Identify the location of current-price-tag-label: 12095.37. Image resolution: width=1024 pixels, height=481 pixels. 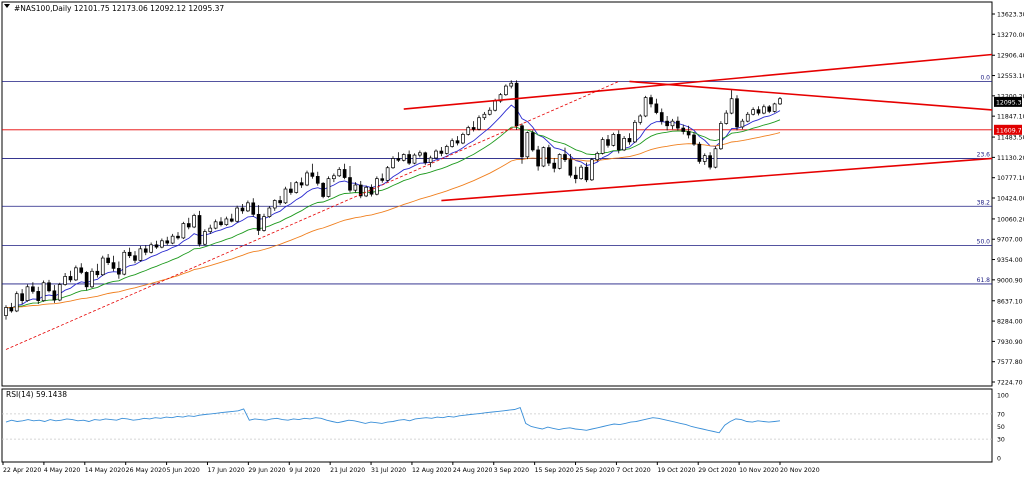
(1010, 102).